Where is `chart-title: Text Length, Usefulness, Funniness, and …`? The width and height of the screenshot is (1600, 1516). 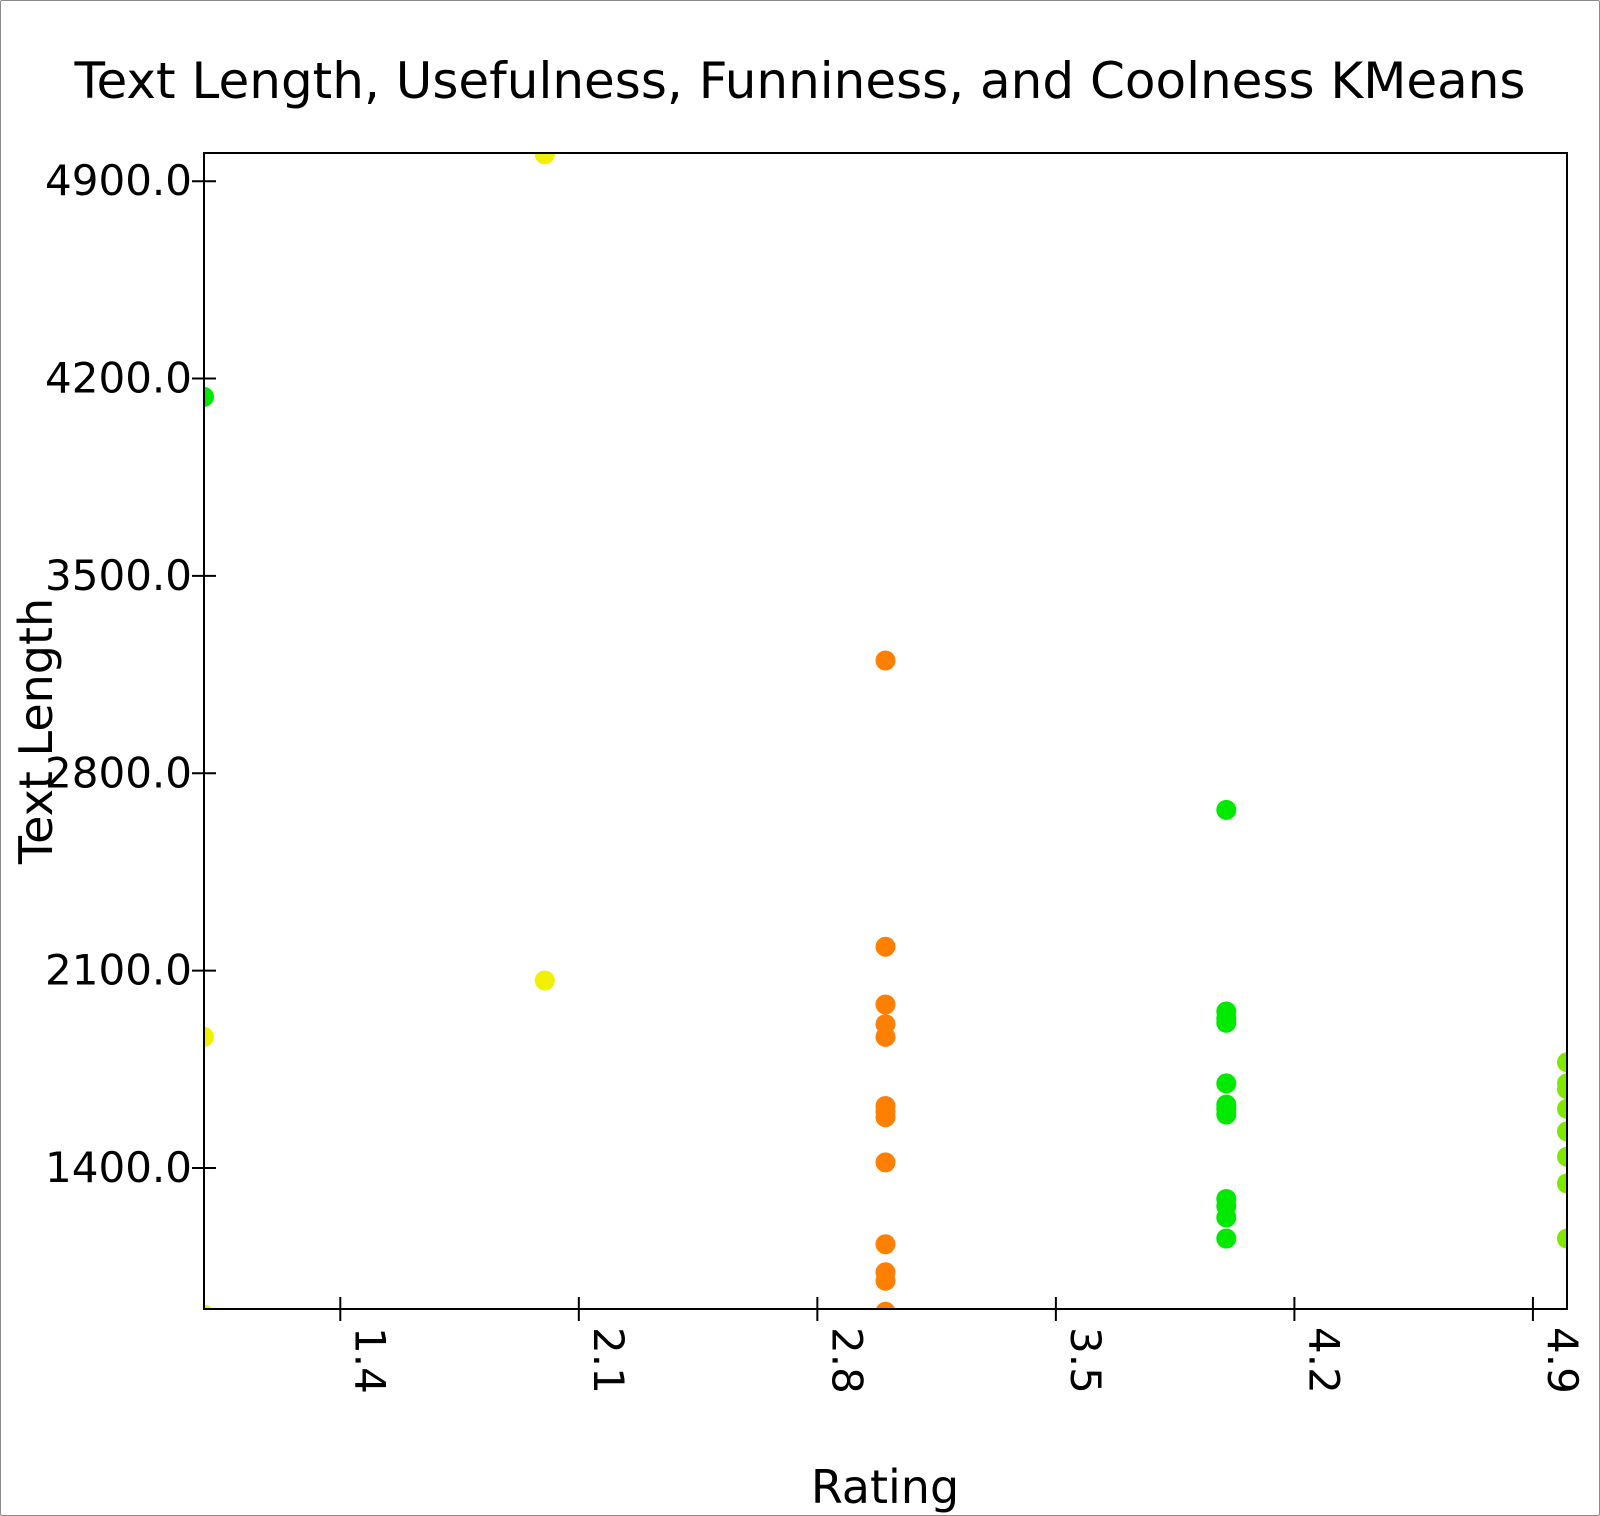 chart-title: Text Length, Usefulness, Funniness, and … is located at coordinates (800, 81).